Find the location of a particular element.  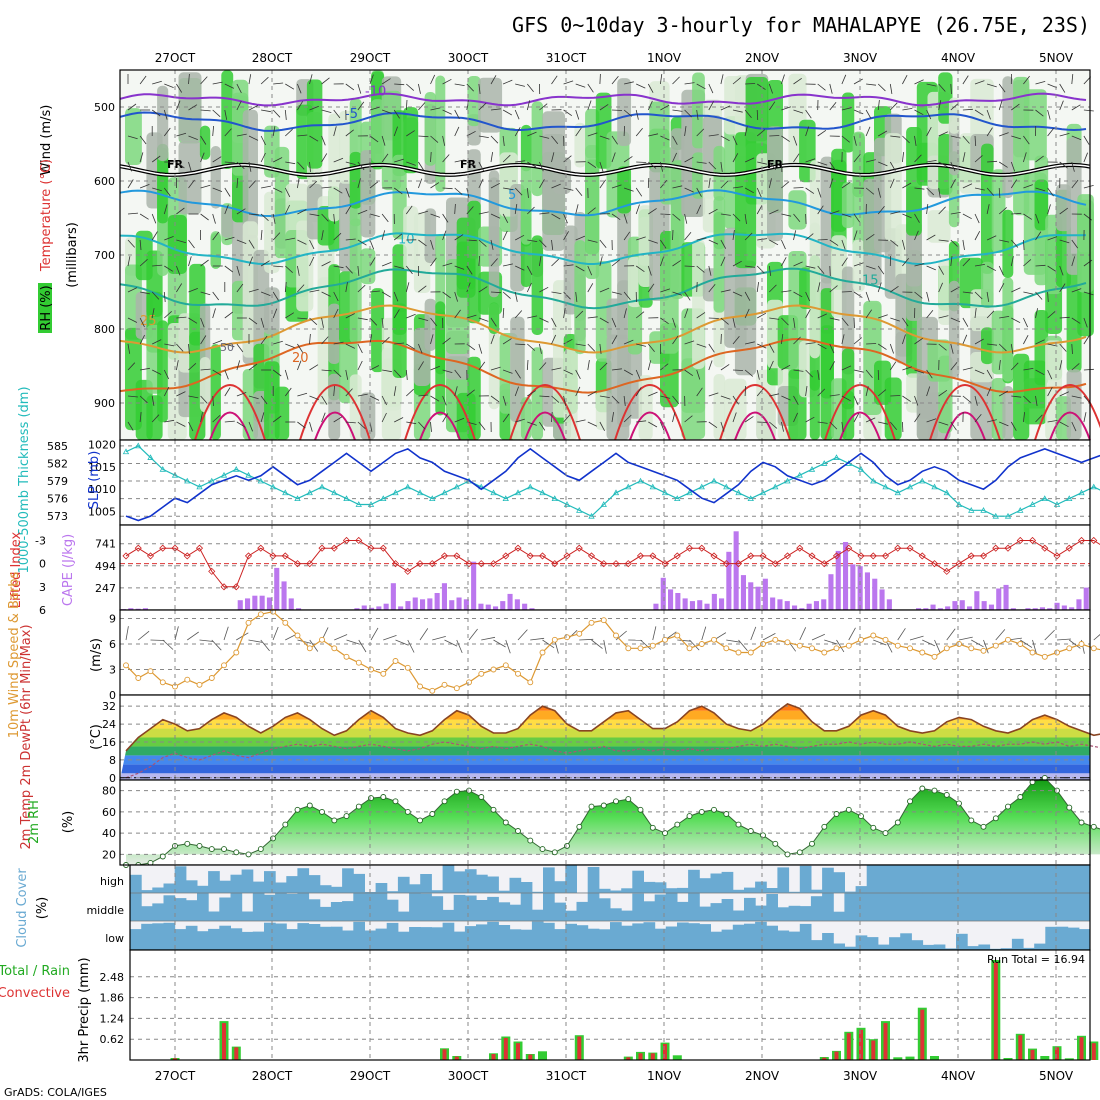

thickness-axis-label: 1000-500mb Thickness (dm) is located at coordinates (24, 479).